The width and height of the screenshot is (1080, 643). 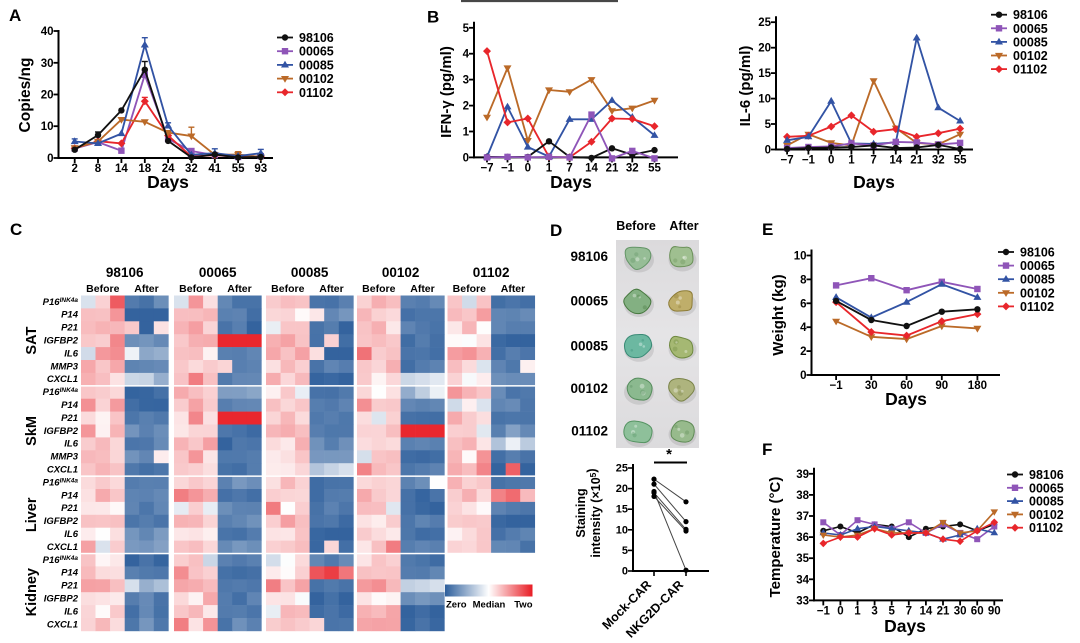 I want to click on svg-text: SAT, so click(x=32, y=341).